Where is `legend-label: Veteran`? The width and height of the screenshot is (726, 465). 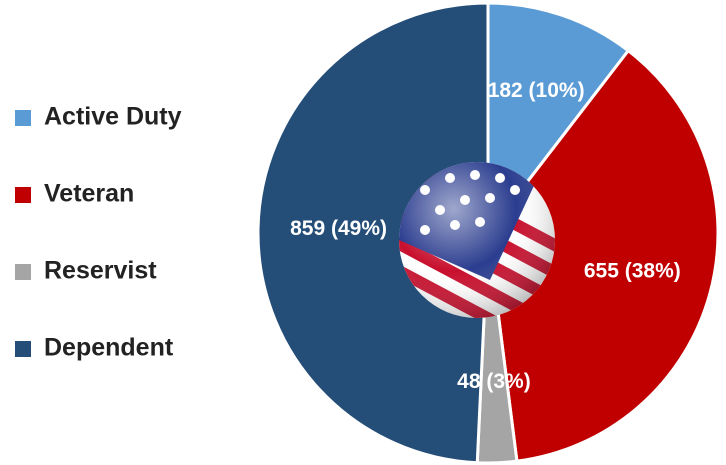
legend-label: Veteran is located at coordinates (89, 194).